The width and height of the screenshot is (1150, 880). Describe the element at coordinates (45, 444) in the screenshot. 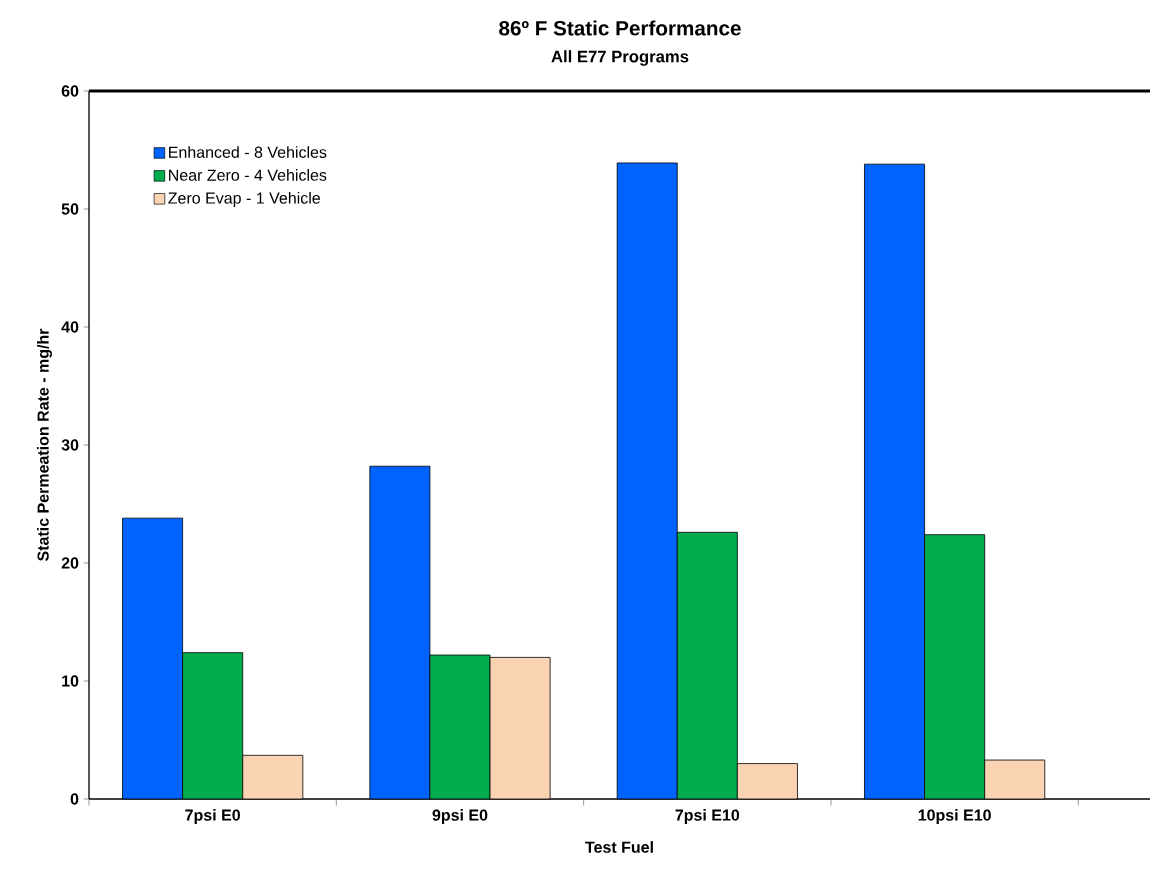

I see `y-axis-title: Static Permeation Rate - mg/hr` at that location.